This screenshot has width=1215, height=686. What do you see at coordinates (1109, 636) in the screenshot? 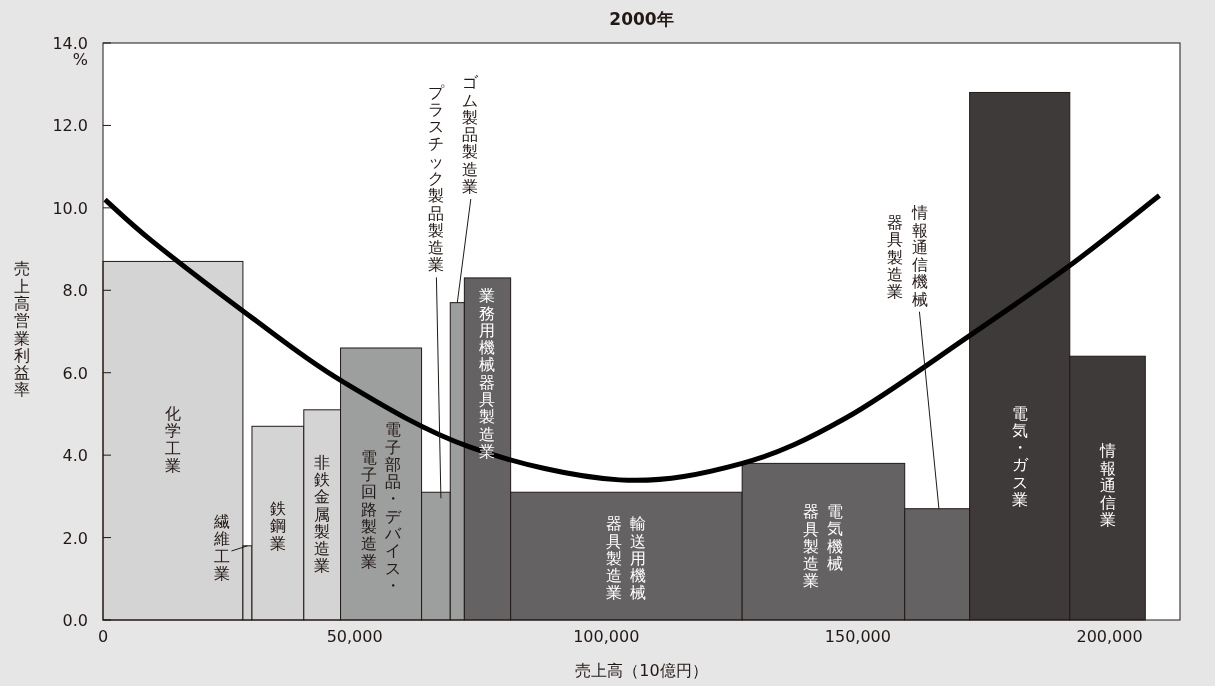
I see `x-tick-label: 200,000` at bounding box center [1109, 636].